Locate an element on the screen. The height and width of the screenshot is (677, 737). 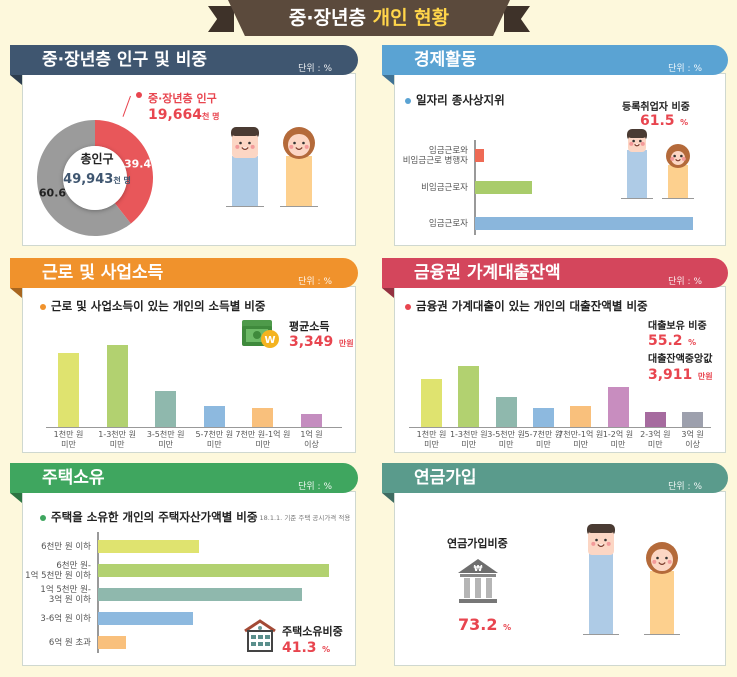
callout-label: 중·장년층 인구 is located at coordinates (182, 98).